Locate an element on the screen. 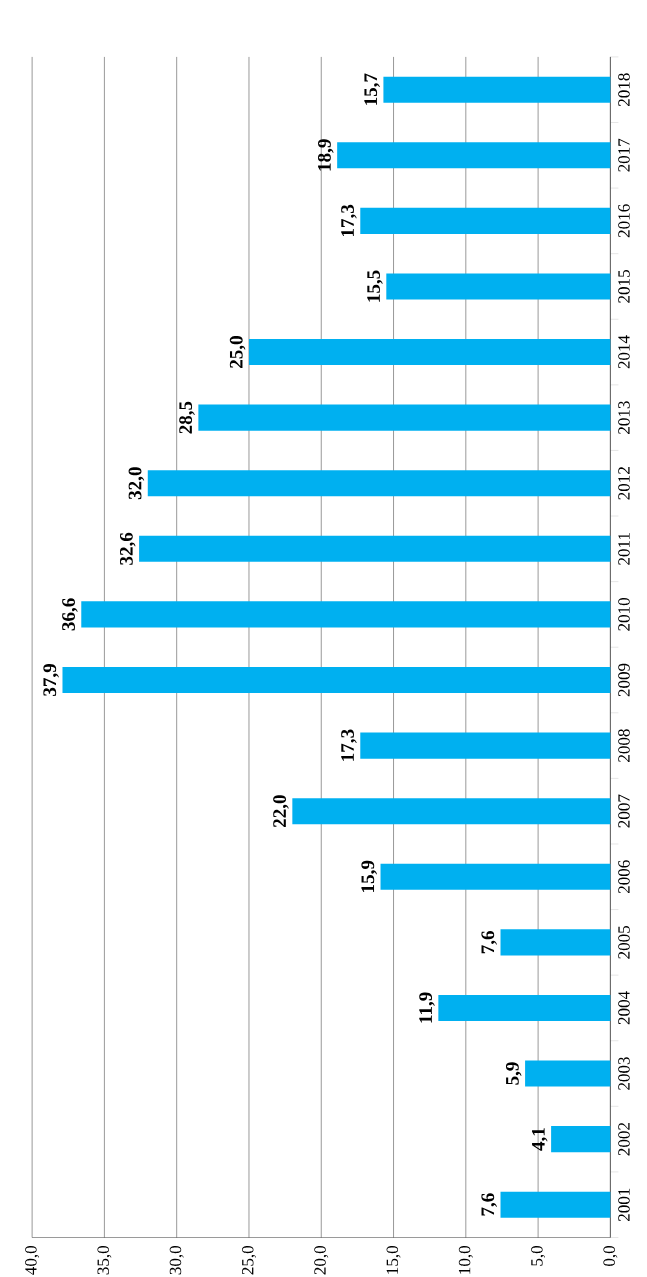 This screenshot has width=647, height=1277. x-tick-label: 5,0 is located at coordinates (538, 1255).